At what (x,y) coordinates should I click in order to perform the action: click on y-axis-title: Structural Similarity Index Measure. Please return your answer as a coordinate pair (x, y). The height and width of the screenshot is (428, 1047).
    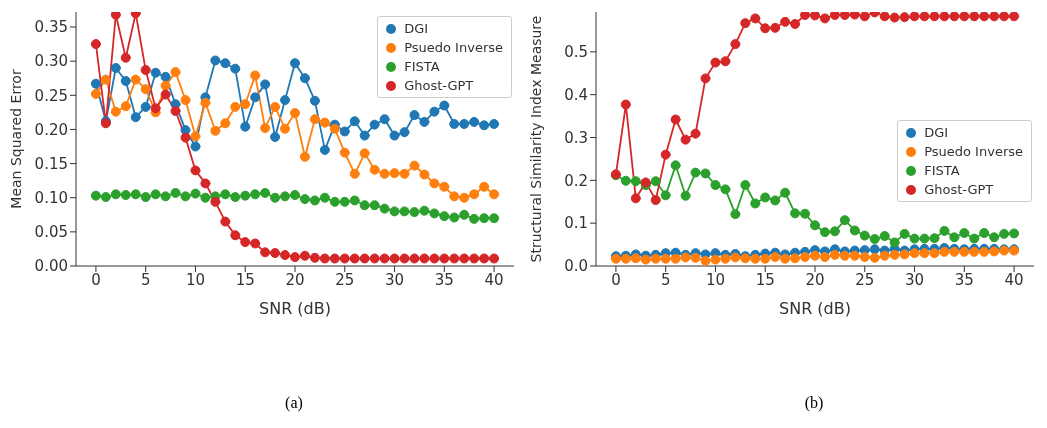
    Looking at the image, I should click on (535, 139).